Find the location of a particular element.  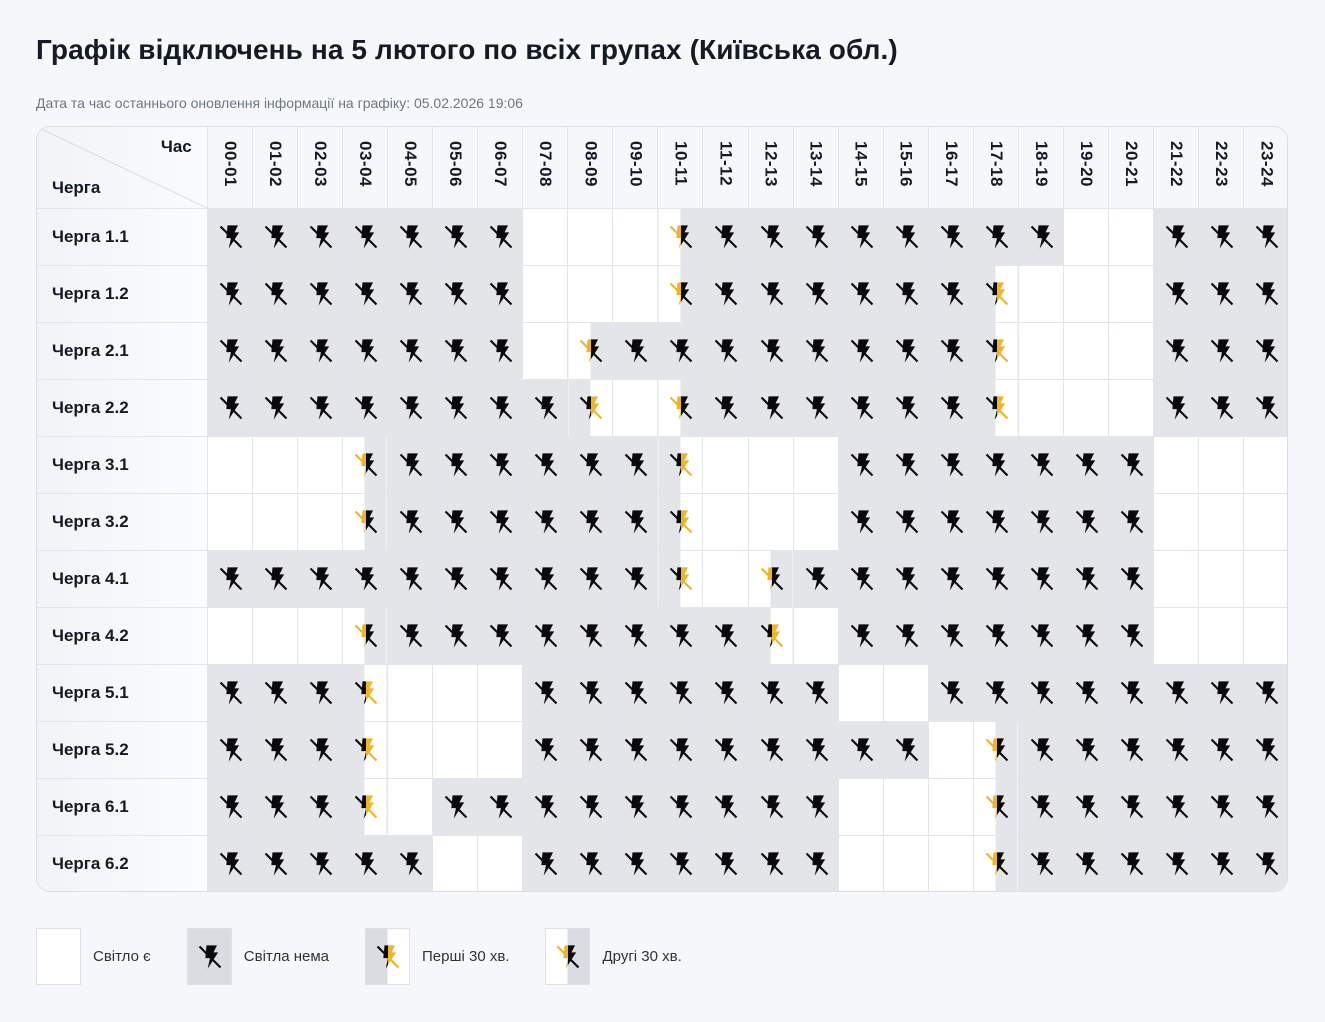

hour-column-header: 07-08 is located at coordinates (545, 168).